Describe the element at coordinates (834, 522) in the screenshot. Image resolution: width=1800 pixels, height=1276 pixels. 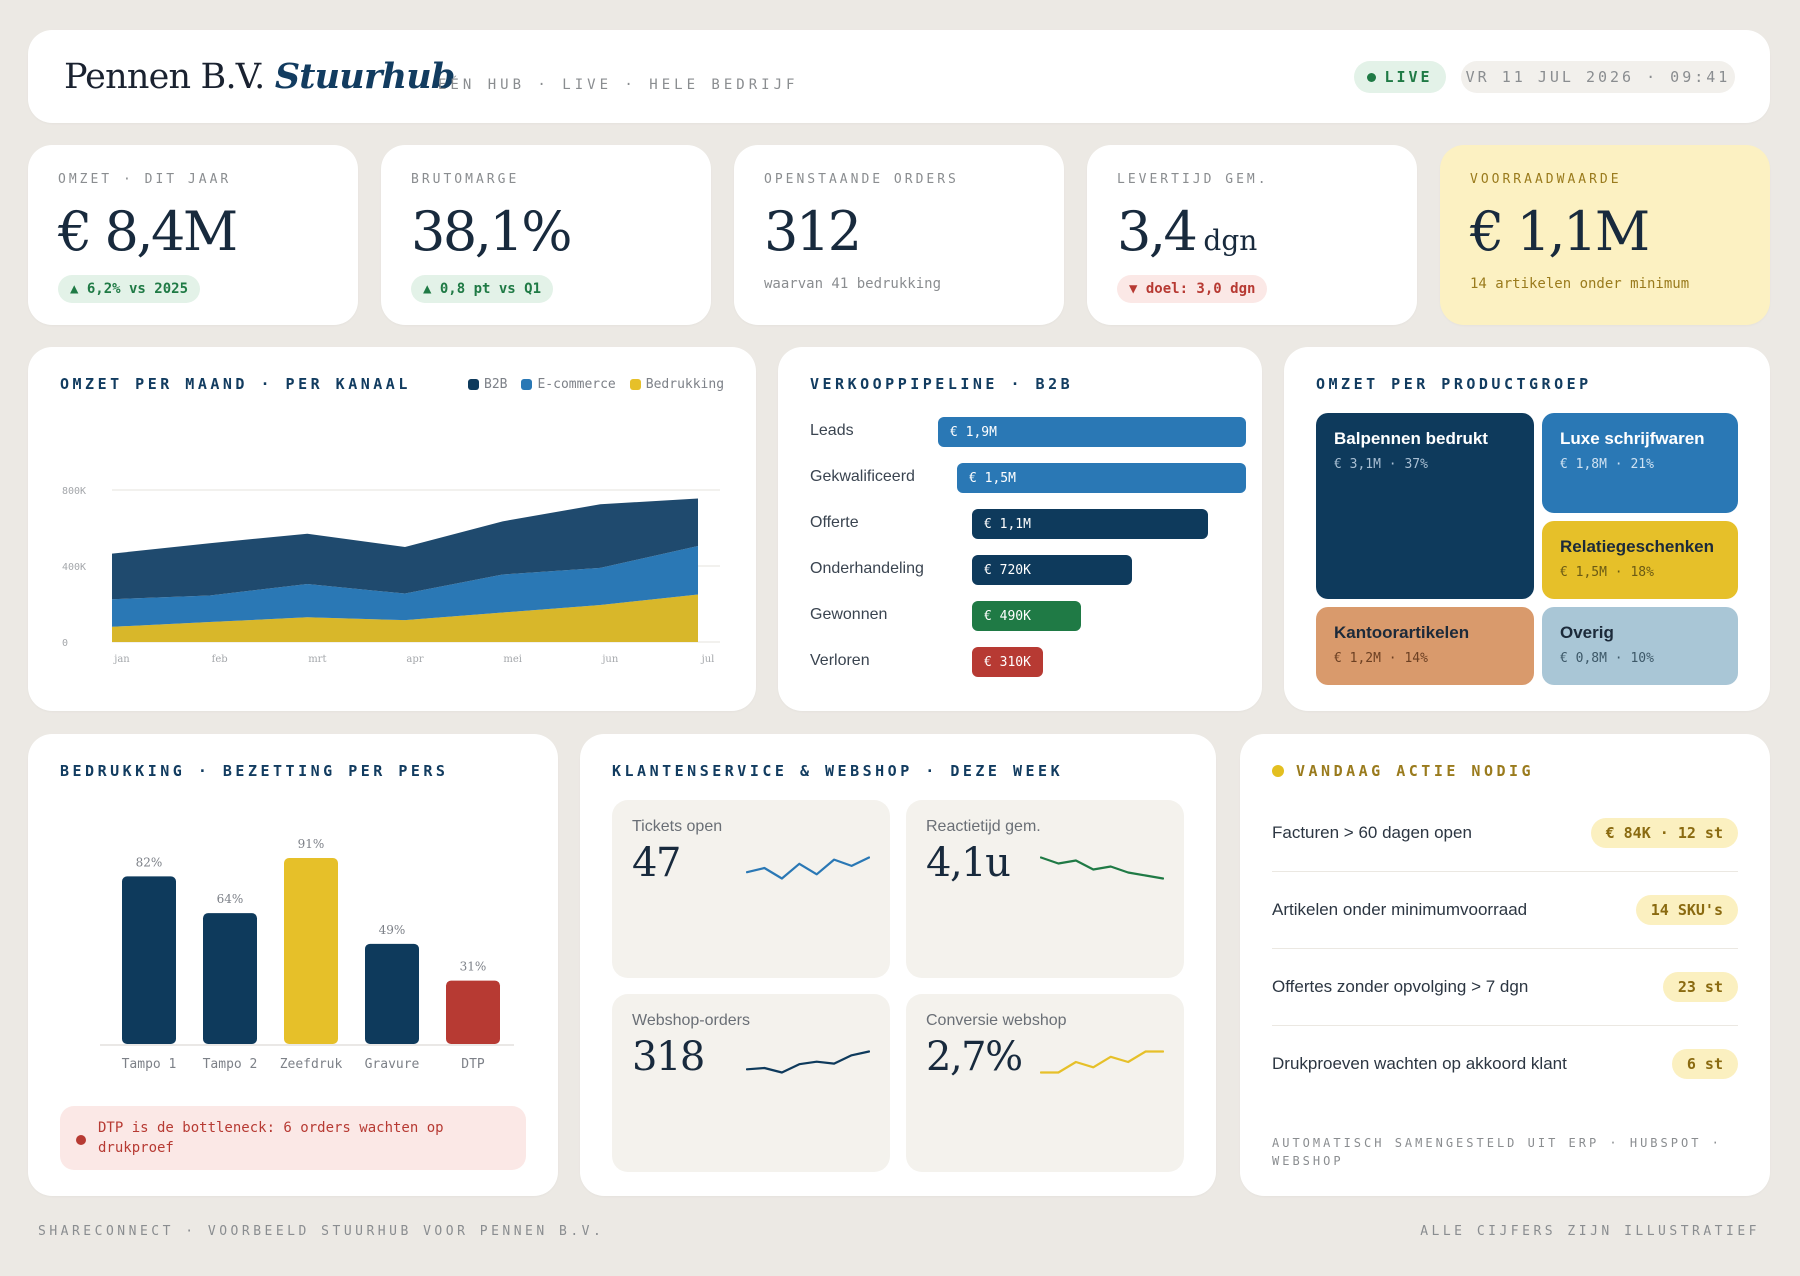
I see `pipeline-stage-label: Offerte` at that location.